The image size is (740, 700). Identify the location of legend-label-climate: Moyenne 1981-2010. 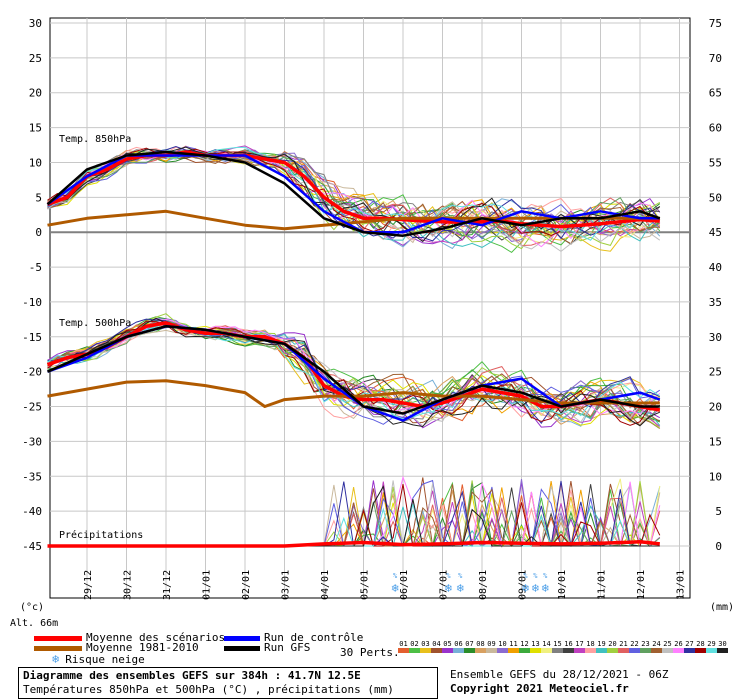
(142, 647).